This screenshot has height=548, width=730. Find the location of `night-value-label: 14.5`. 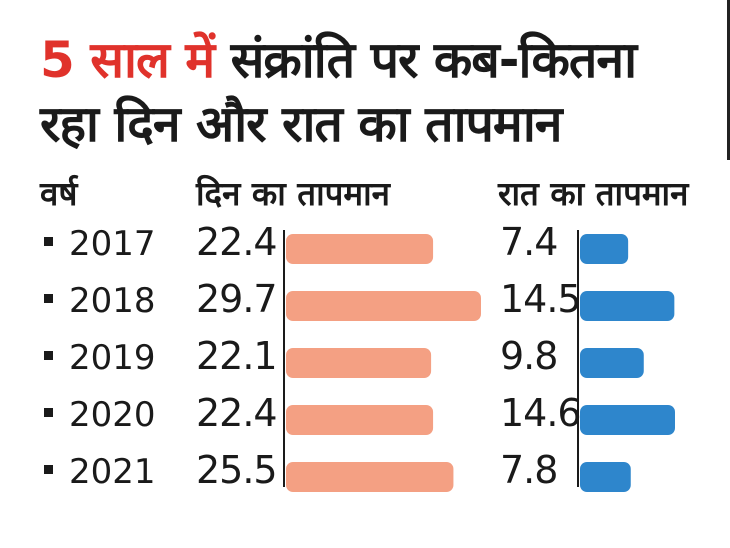

night-value-label: 14.5 is located at coordinates (541, 299).